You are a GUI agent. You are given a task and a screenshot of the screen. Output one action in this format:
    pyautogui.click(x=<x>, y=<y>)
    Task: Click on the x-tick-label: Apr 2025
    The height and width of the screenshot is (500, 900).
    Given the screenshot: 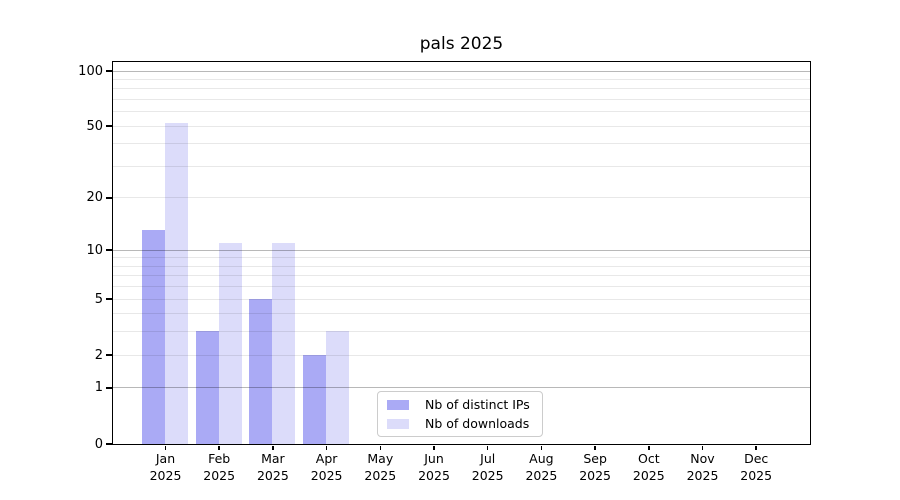 What is the action you would take?
    pyautogui.click(x=326, y=467)
    